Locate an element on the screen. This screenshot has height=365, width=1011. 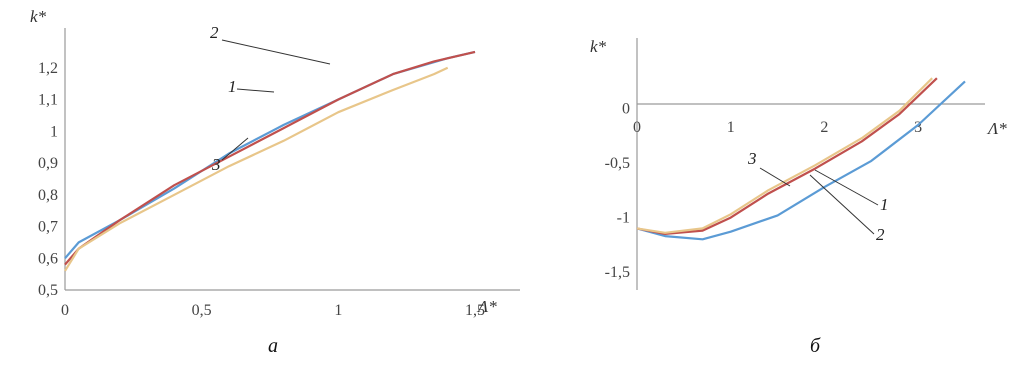
x-tick-label: 1,5 is located at coordinates (475, 310).